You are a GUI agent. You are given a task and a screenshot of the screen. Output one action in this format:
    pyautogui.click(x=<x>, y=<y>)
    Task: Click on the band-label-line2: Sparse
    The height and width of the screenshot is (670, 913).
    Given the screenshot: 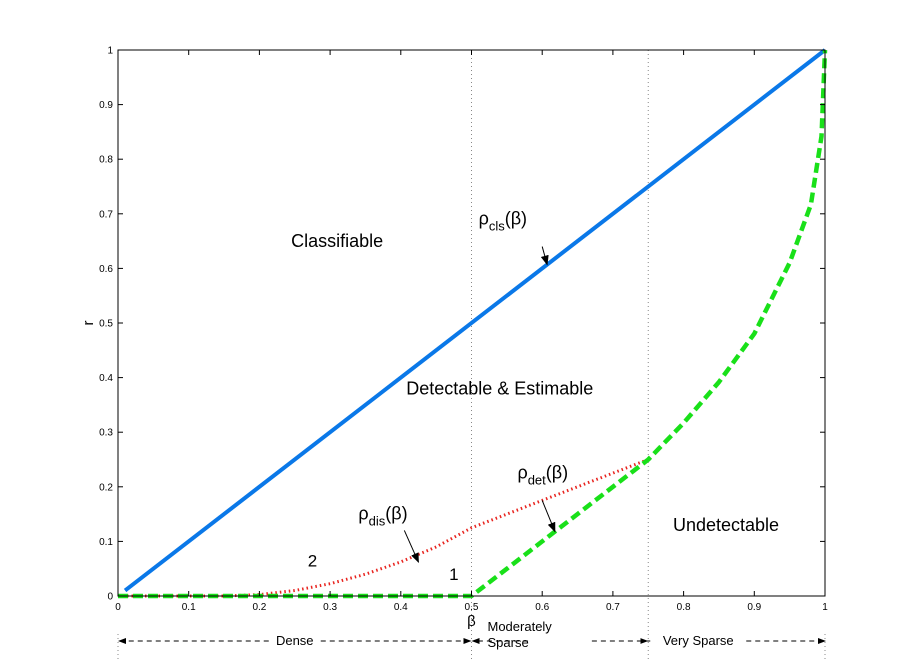 What is the action you would take?
    pyautogui.click(x=508, y=642)
    